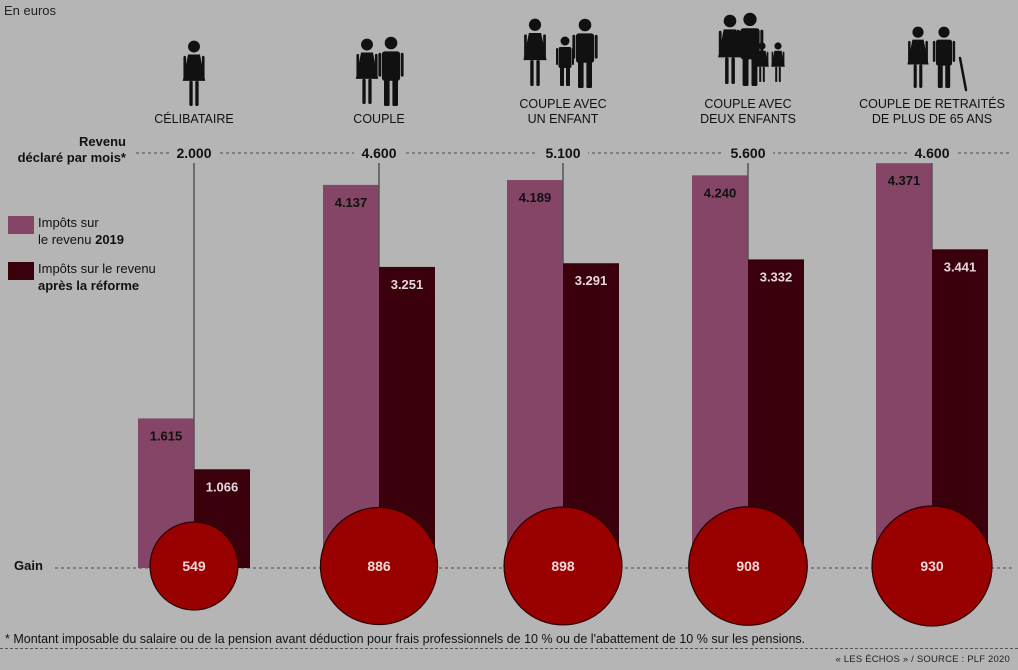 This screenshot has width=1018, height=670. What do you see at coordinates (944, 52) in the screenshot?
I see `retired-couple-icon-figure-2-torso` at bounding box center [944, 52].